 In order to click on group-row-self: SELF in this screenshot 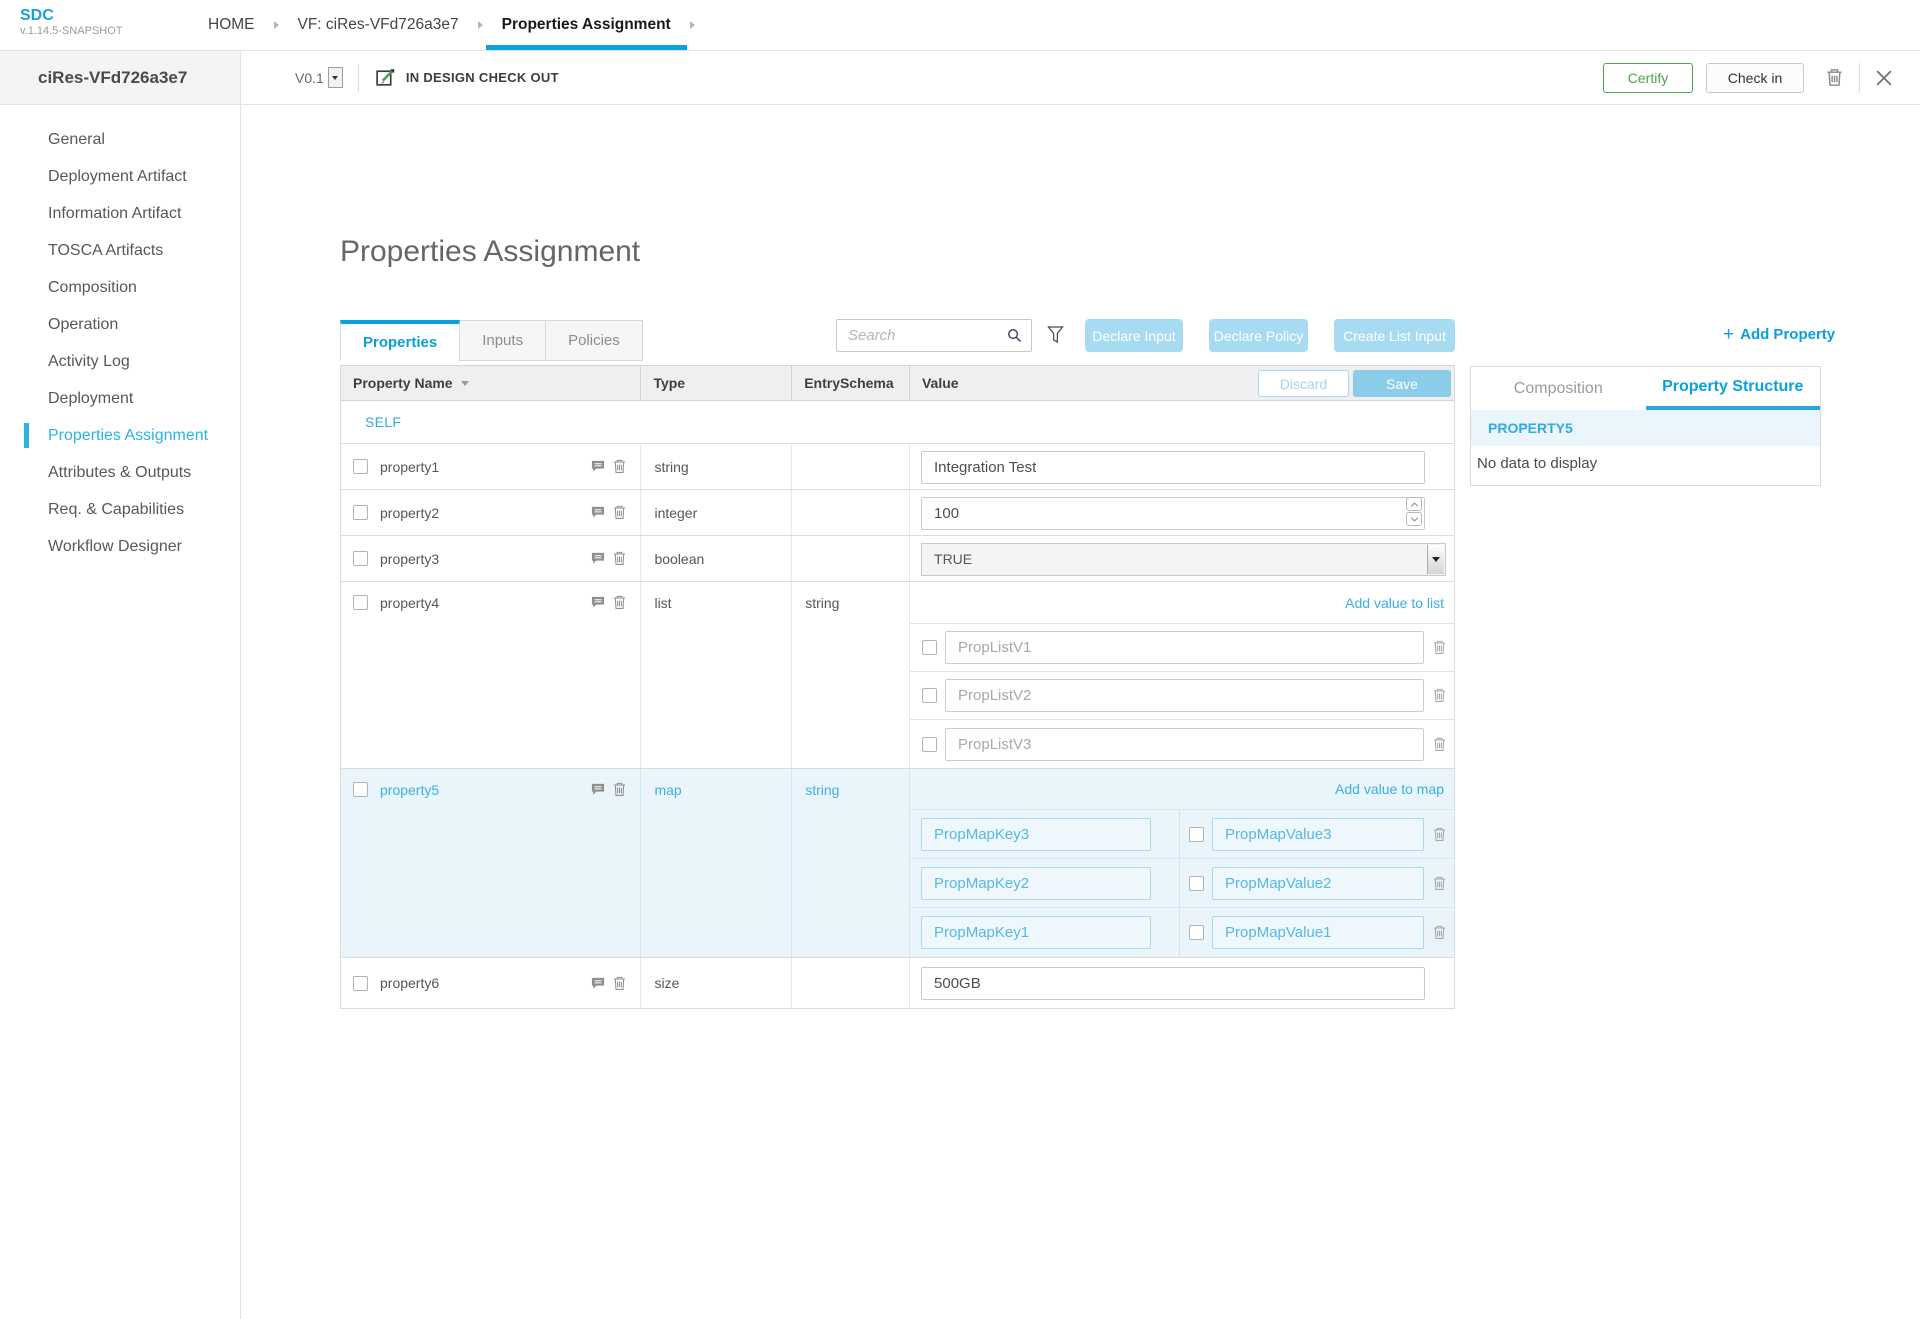, I will do `click(897, 422)`.